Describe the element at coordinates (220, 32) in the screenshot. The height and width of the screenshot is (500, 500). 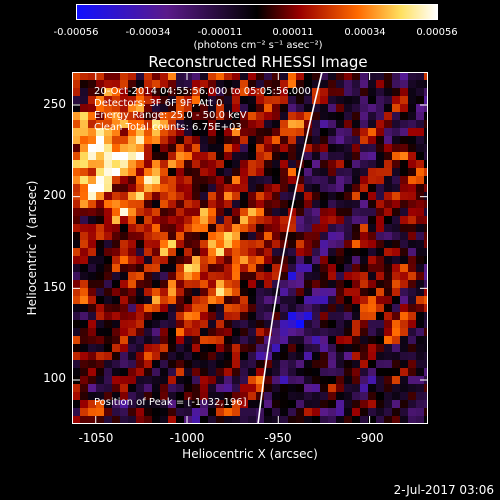
I see `colorbar-tick: -0.00011` at that location.